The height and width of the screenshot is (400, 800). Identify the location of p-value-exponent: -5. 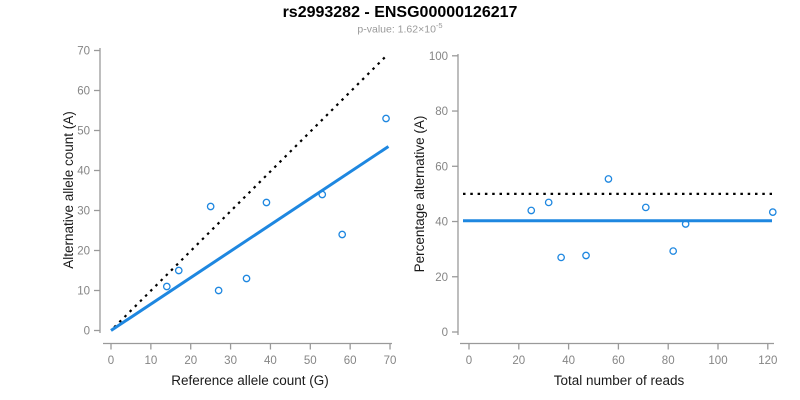
(439, 25).